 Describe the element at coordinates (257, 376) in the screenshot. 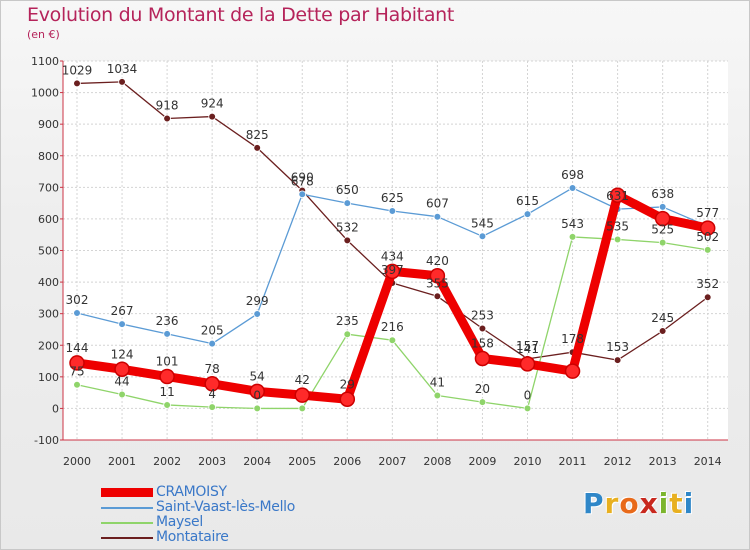

I see `data-label: 54` at that location.